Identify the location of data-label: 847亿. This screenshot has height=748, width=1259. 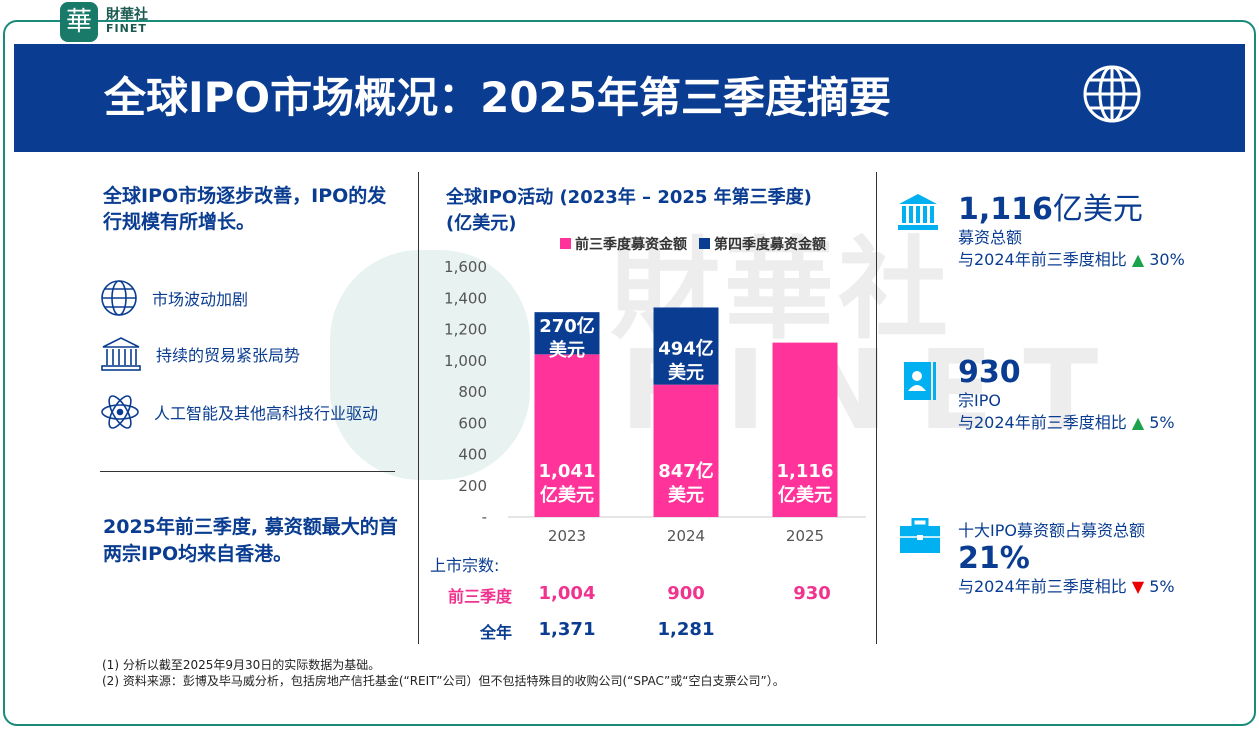
(686, 471).